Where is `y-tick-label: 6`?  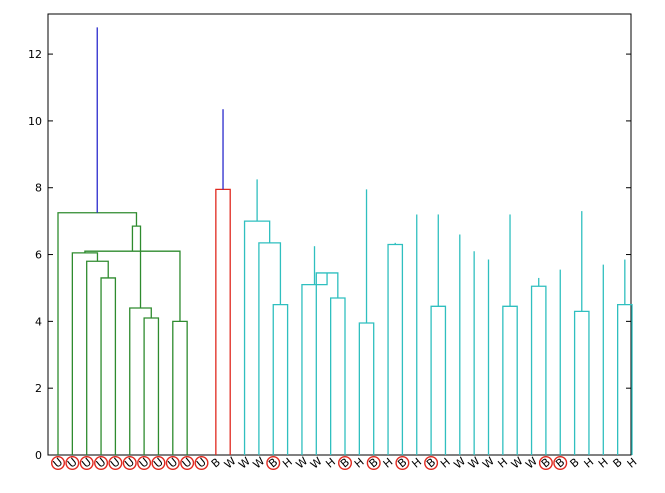 y-tick-label: 6 is located at coordinates (38, 255).